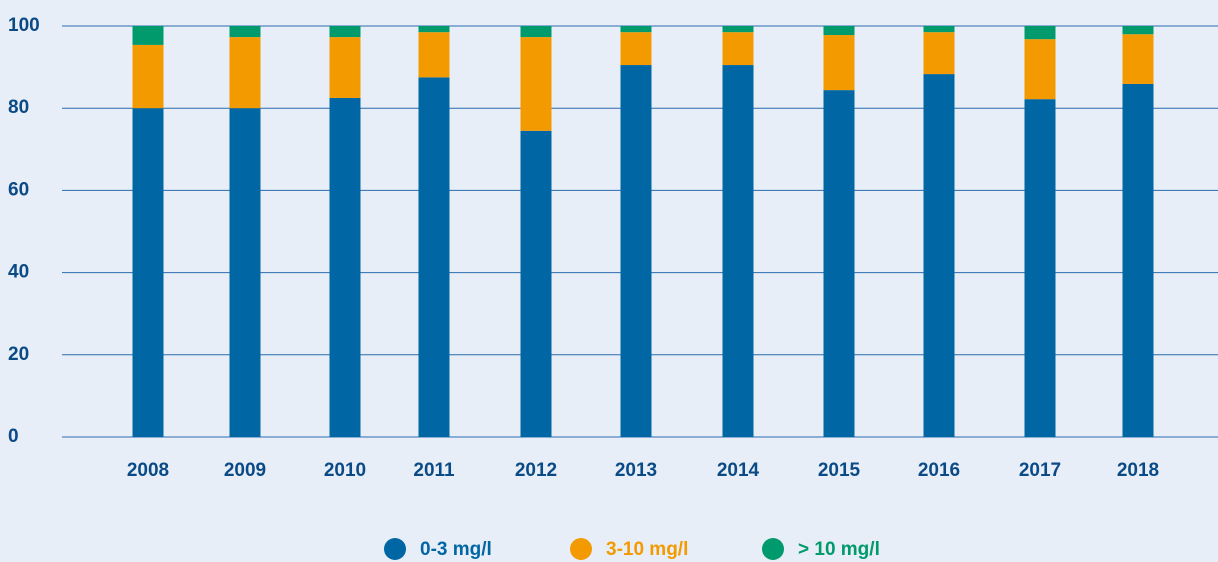 This screenshot has width=1218, height=562. Describe the element at coordinates (345, 470) in the screenshot. I see `x-tick-label: 2010` at that location.